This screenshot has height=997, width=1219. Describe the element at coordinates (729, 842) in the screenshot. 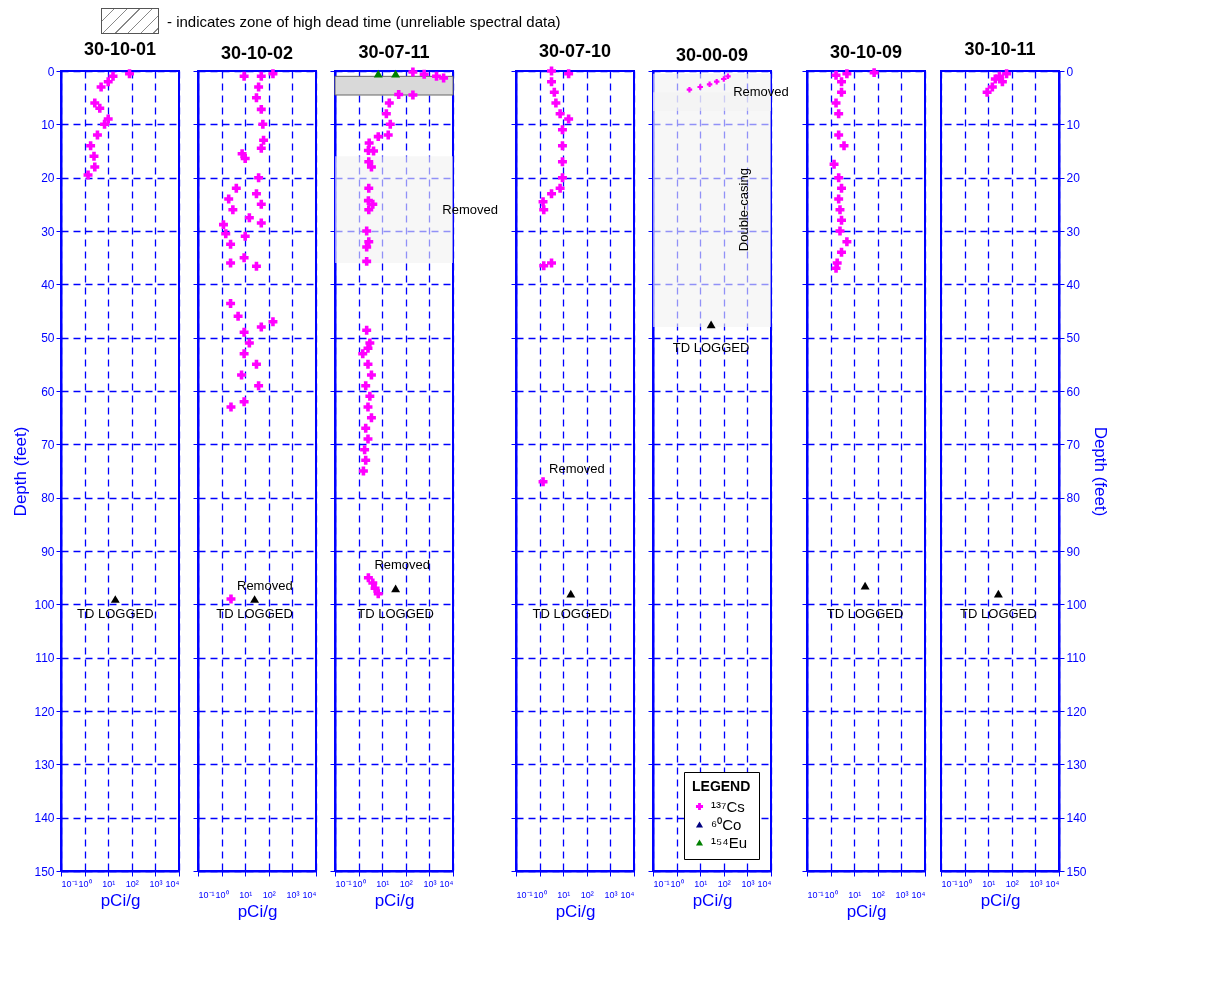

I see `legend-label: ¹⁵⁴Eu` at that location.